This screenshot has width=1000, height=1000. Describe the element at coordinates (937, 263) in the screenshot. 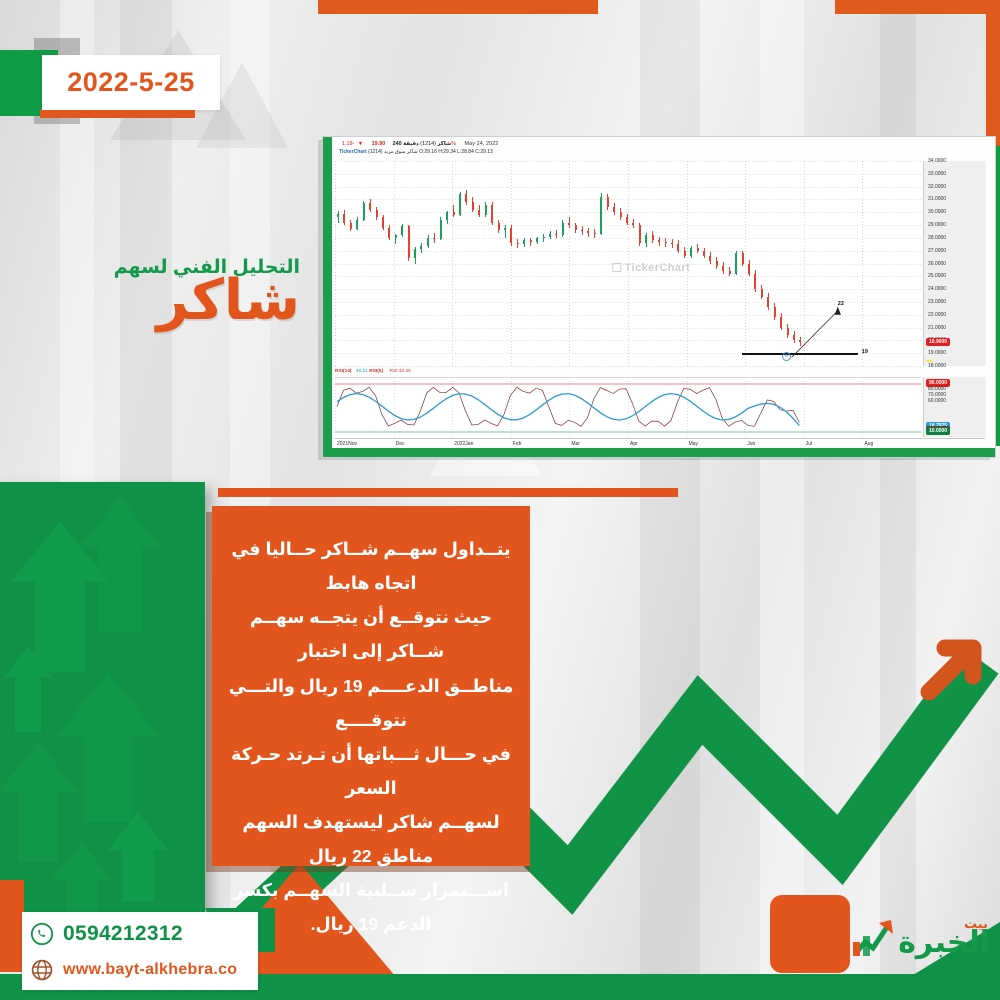

I see `price-tick-label: 26.0000` at that location.